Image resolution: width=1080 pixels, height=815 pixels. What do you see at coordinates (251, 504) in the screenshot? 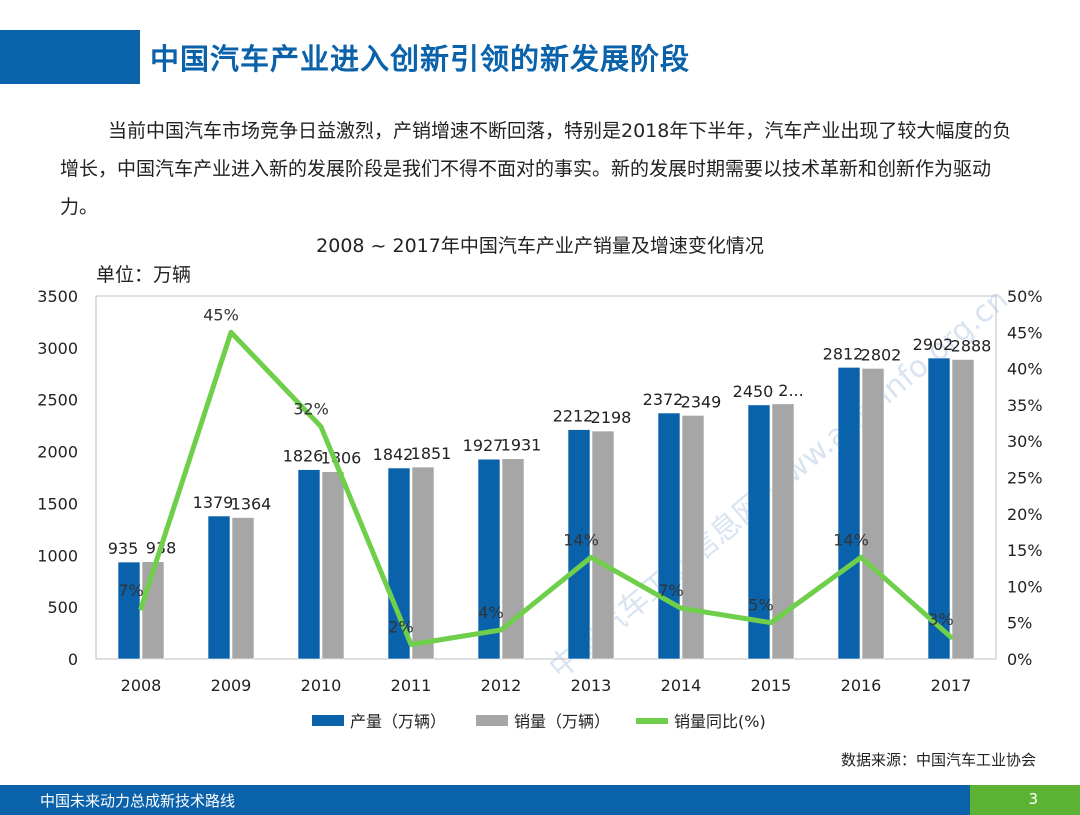
I see `bar-sales-label: 1364` at bounding box center [251, 504].